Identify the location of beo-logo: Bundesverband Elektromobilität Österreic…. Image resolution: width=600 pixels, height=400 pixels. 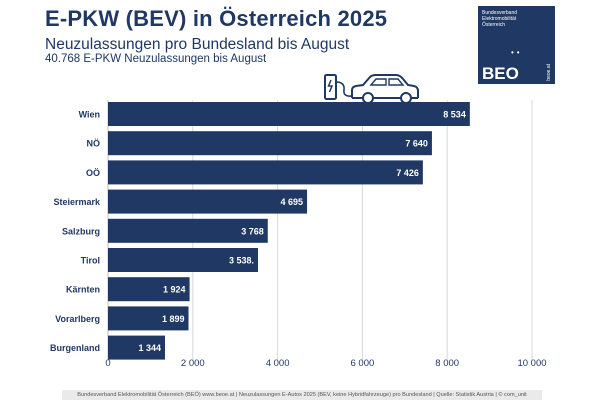
(516, 45).